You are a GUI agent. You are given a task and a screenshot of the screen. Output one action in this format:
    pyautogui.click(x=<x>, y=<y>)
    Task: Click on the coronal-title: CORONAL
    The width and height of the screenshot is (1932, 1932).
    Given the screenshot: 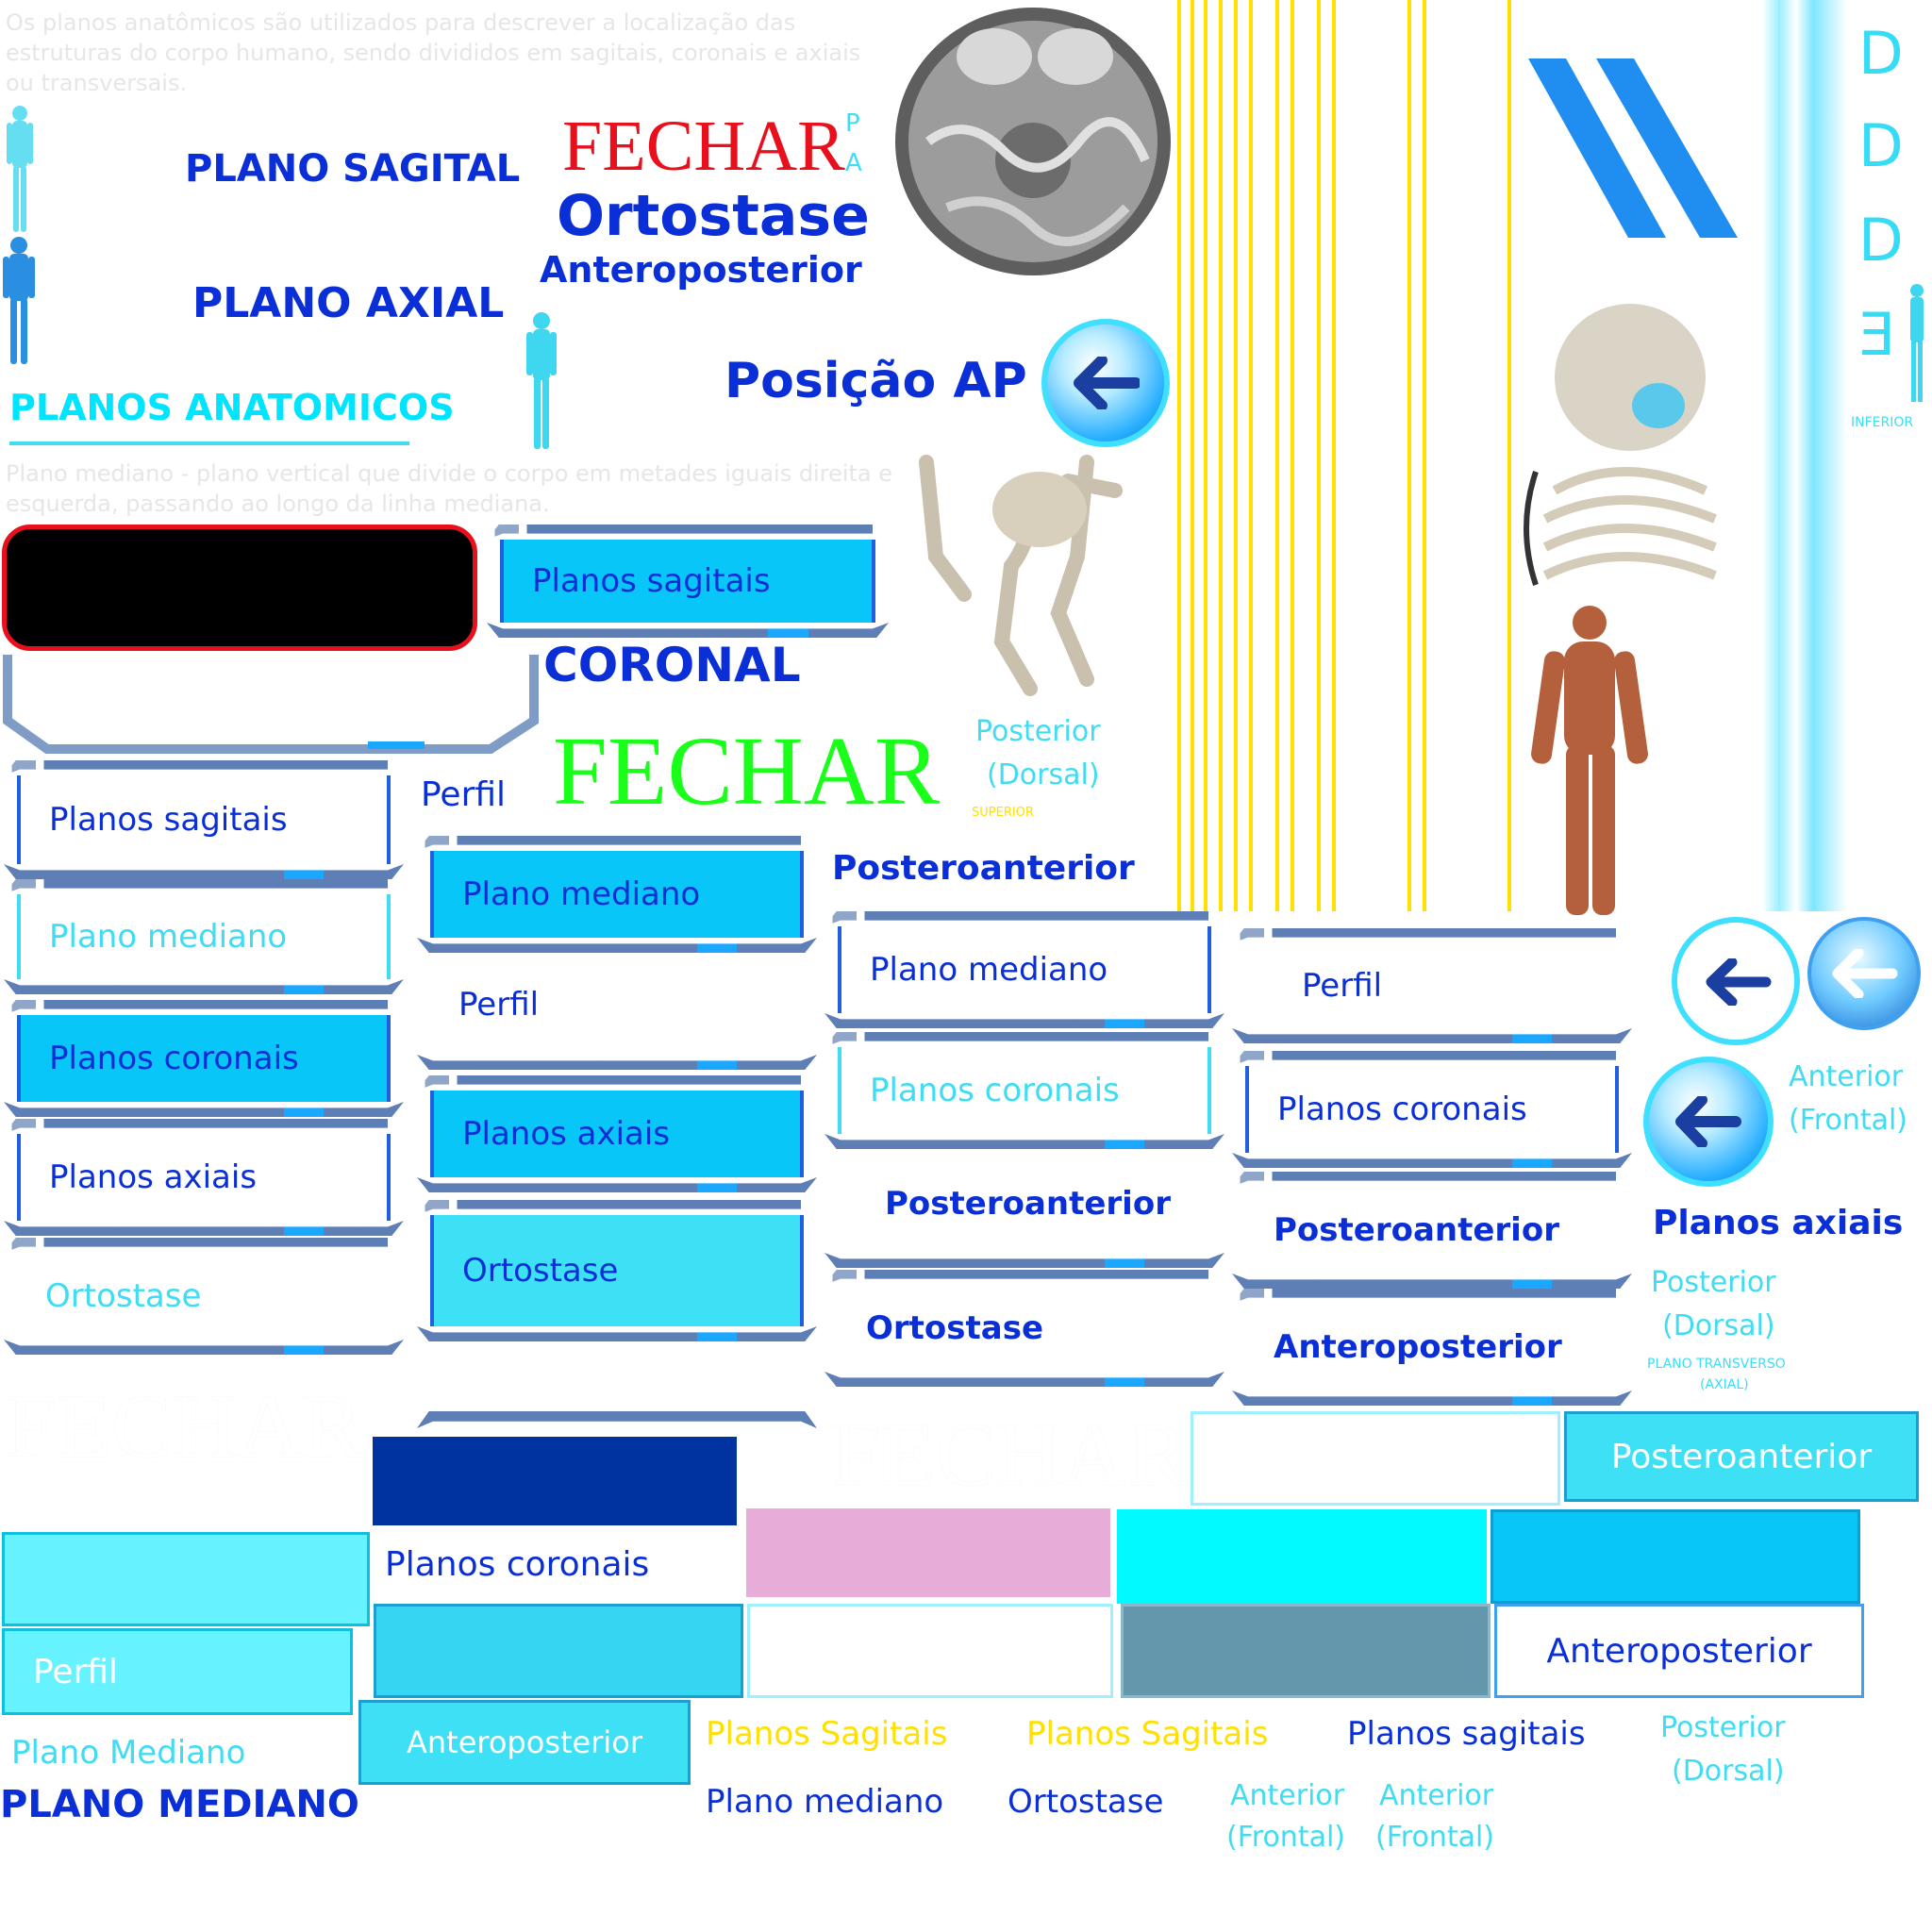 What is the action you would take?
    pyautogui.click(x=672, y=665)
    